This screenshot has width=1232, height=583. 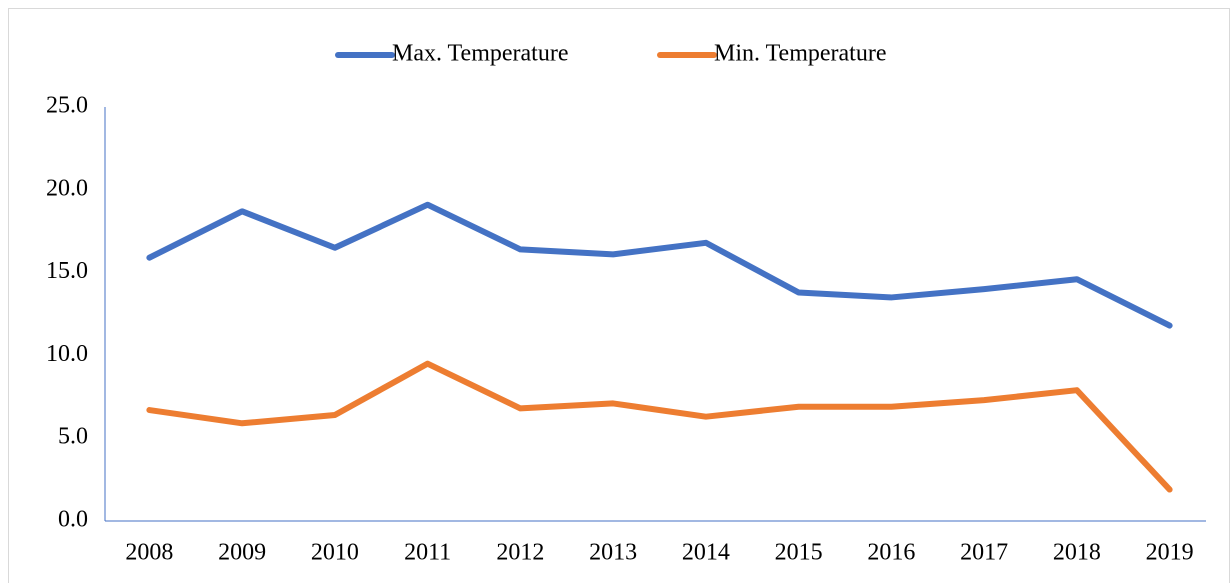 I want to click on y-tick-label: 20.0, so click(x=67, y=188).